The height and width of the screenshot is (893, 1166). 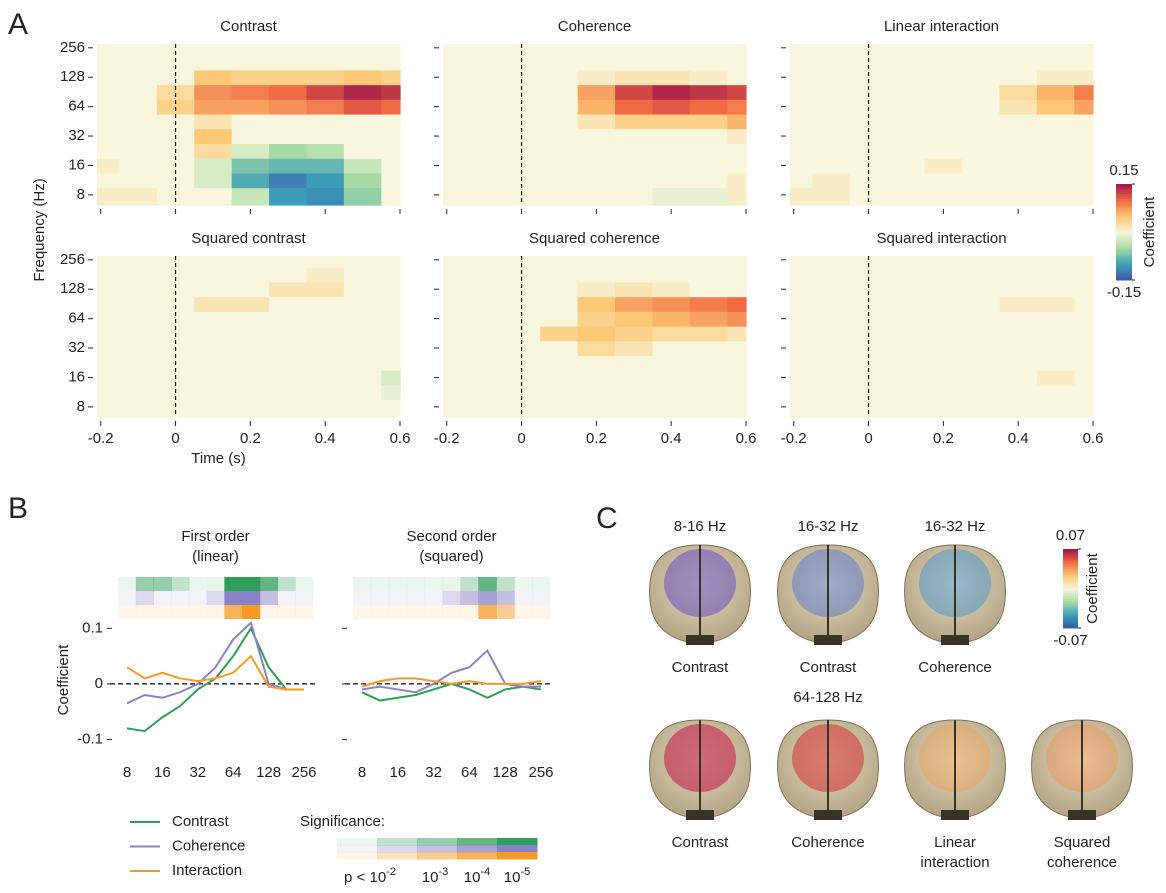 I want to click on legend-label: Contrast, so click(x=201, y=821).